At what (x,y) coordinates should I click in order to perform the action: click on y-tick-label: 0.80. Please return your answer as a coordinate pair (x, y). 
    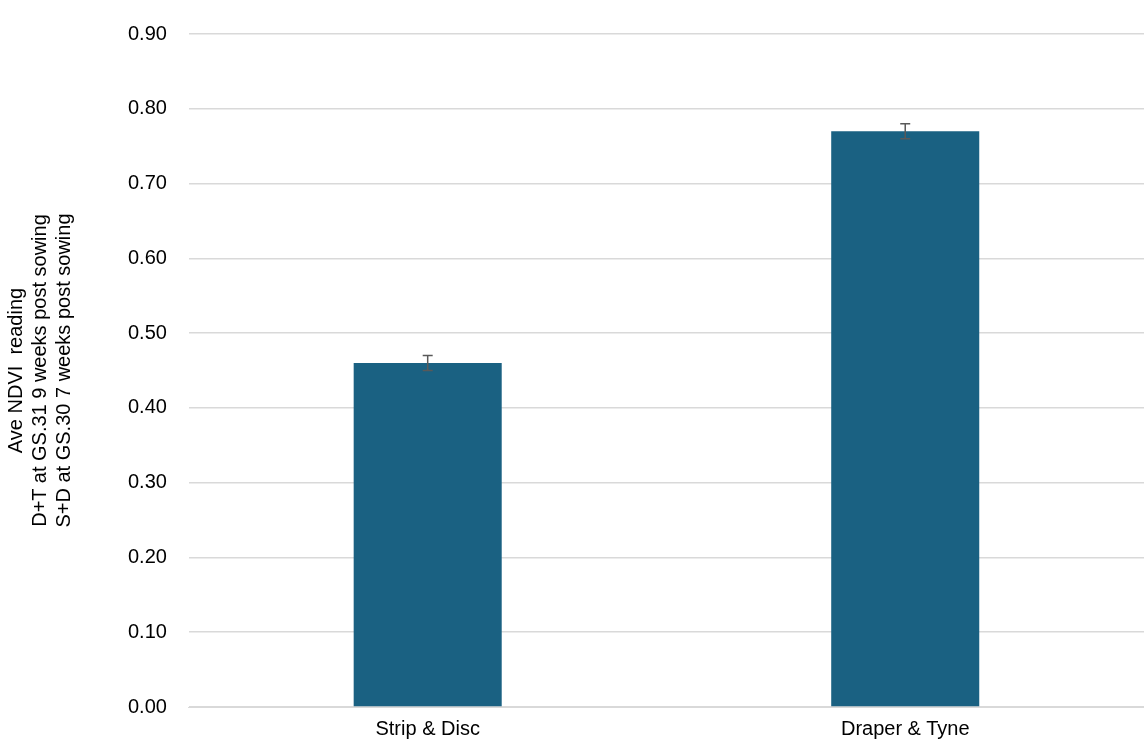
    Looking at the image, I should click on (147, 107).